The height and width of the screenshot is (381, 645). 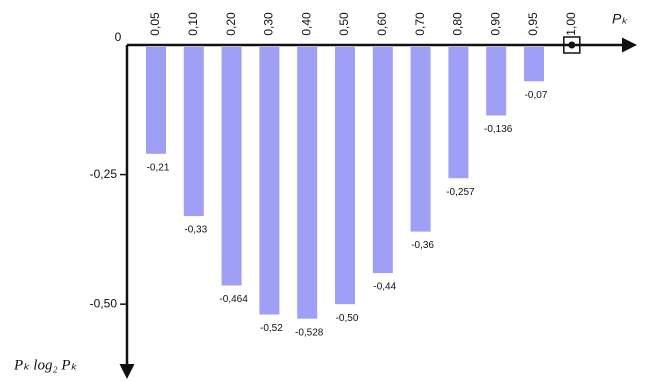 What do you see at coordinates (536, 95) in the screenshot?
I see `data-label: -0,07` at bounding box center [536, 95].